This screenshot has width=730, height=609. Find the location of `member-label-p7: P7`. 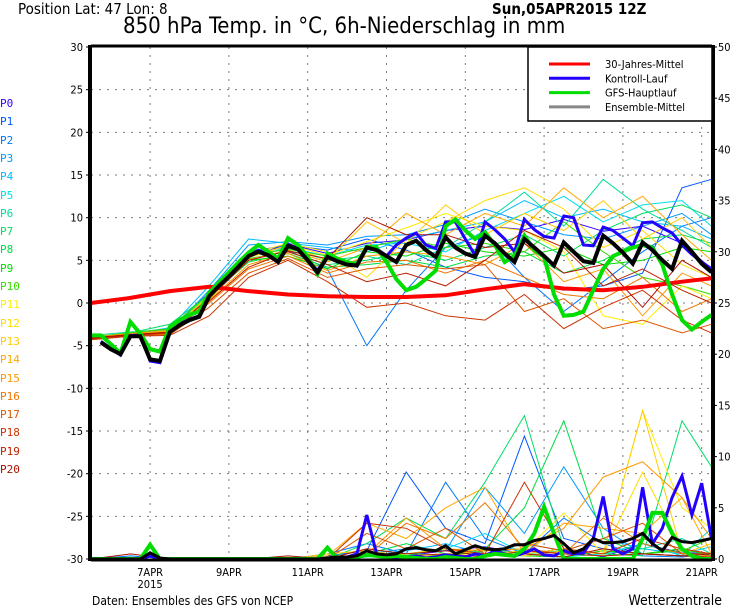

member-label-p7: P7 is located at coordinates (7, 232).